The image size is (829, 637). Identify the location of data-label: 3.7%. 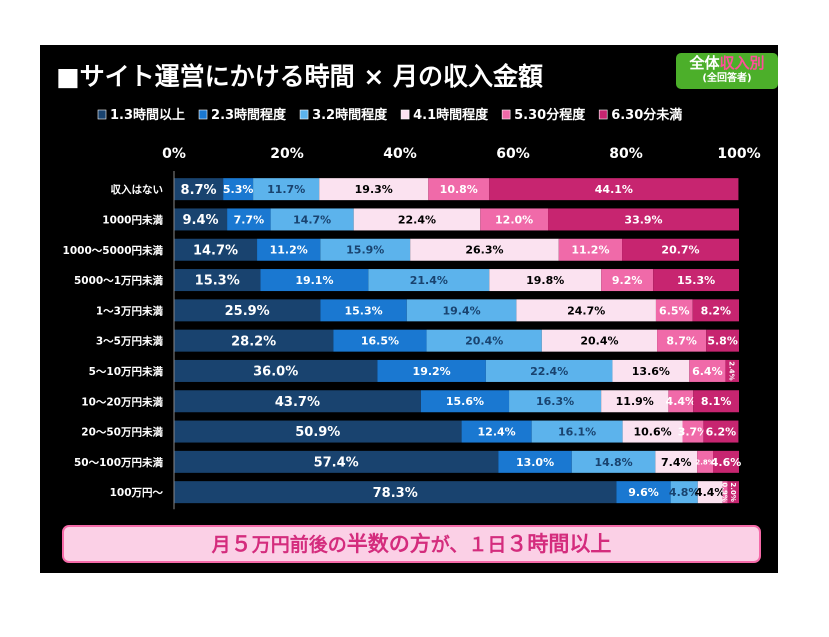
(693, 432).